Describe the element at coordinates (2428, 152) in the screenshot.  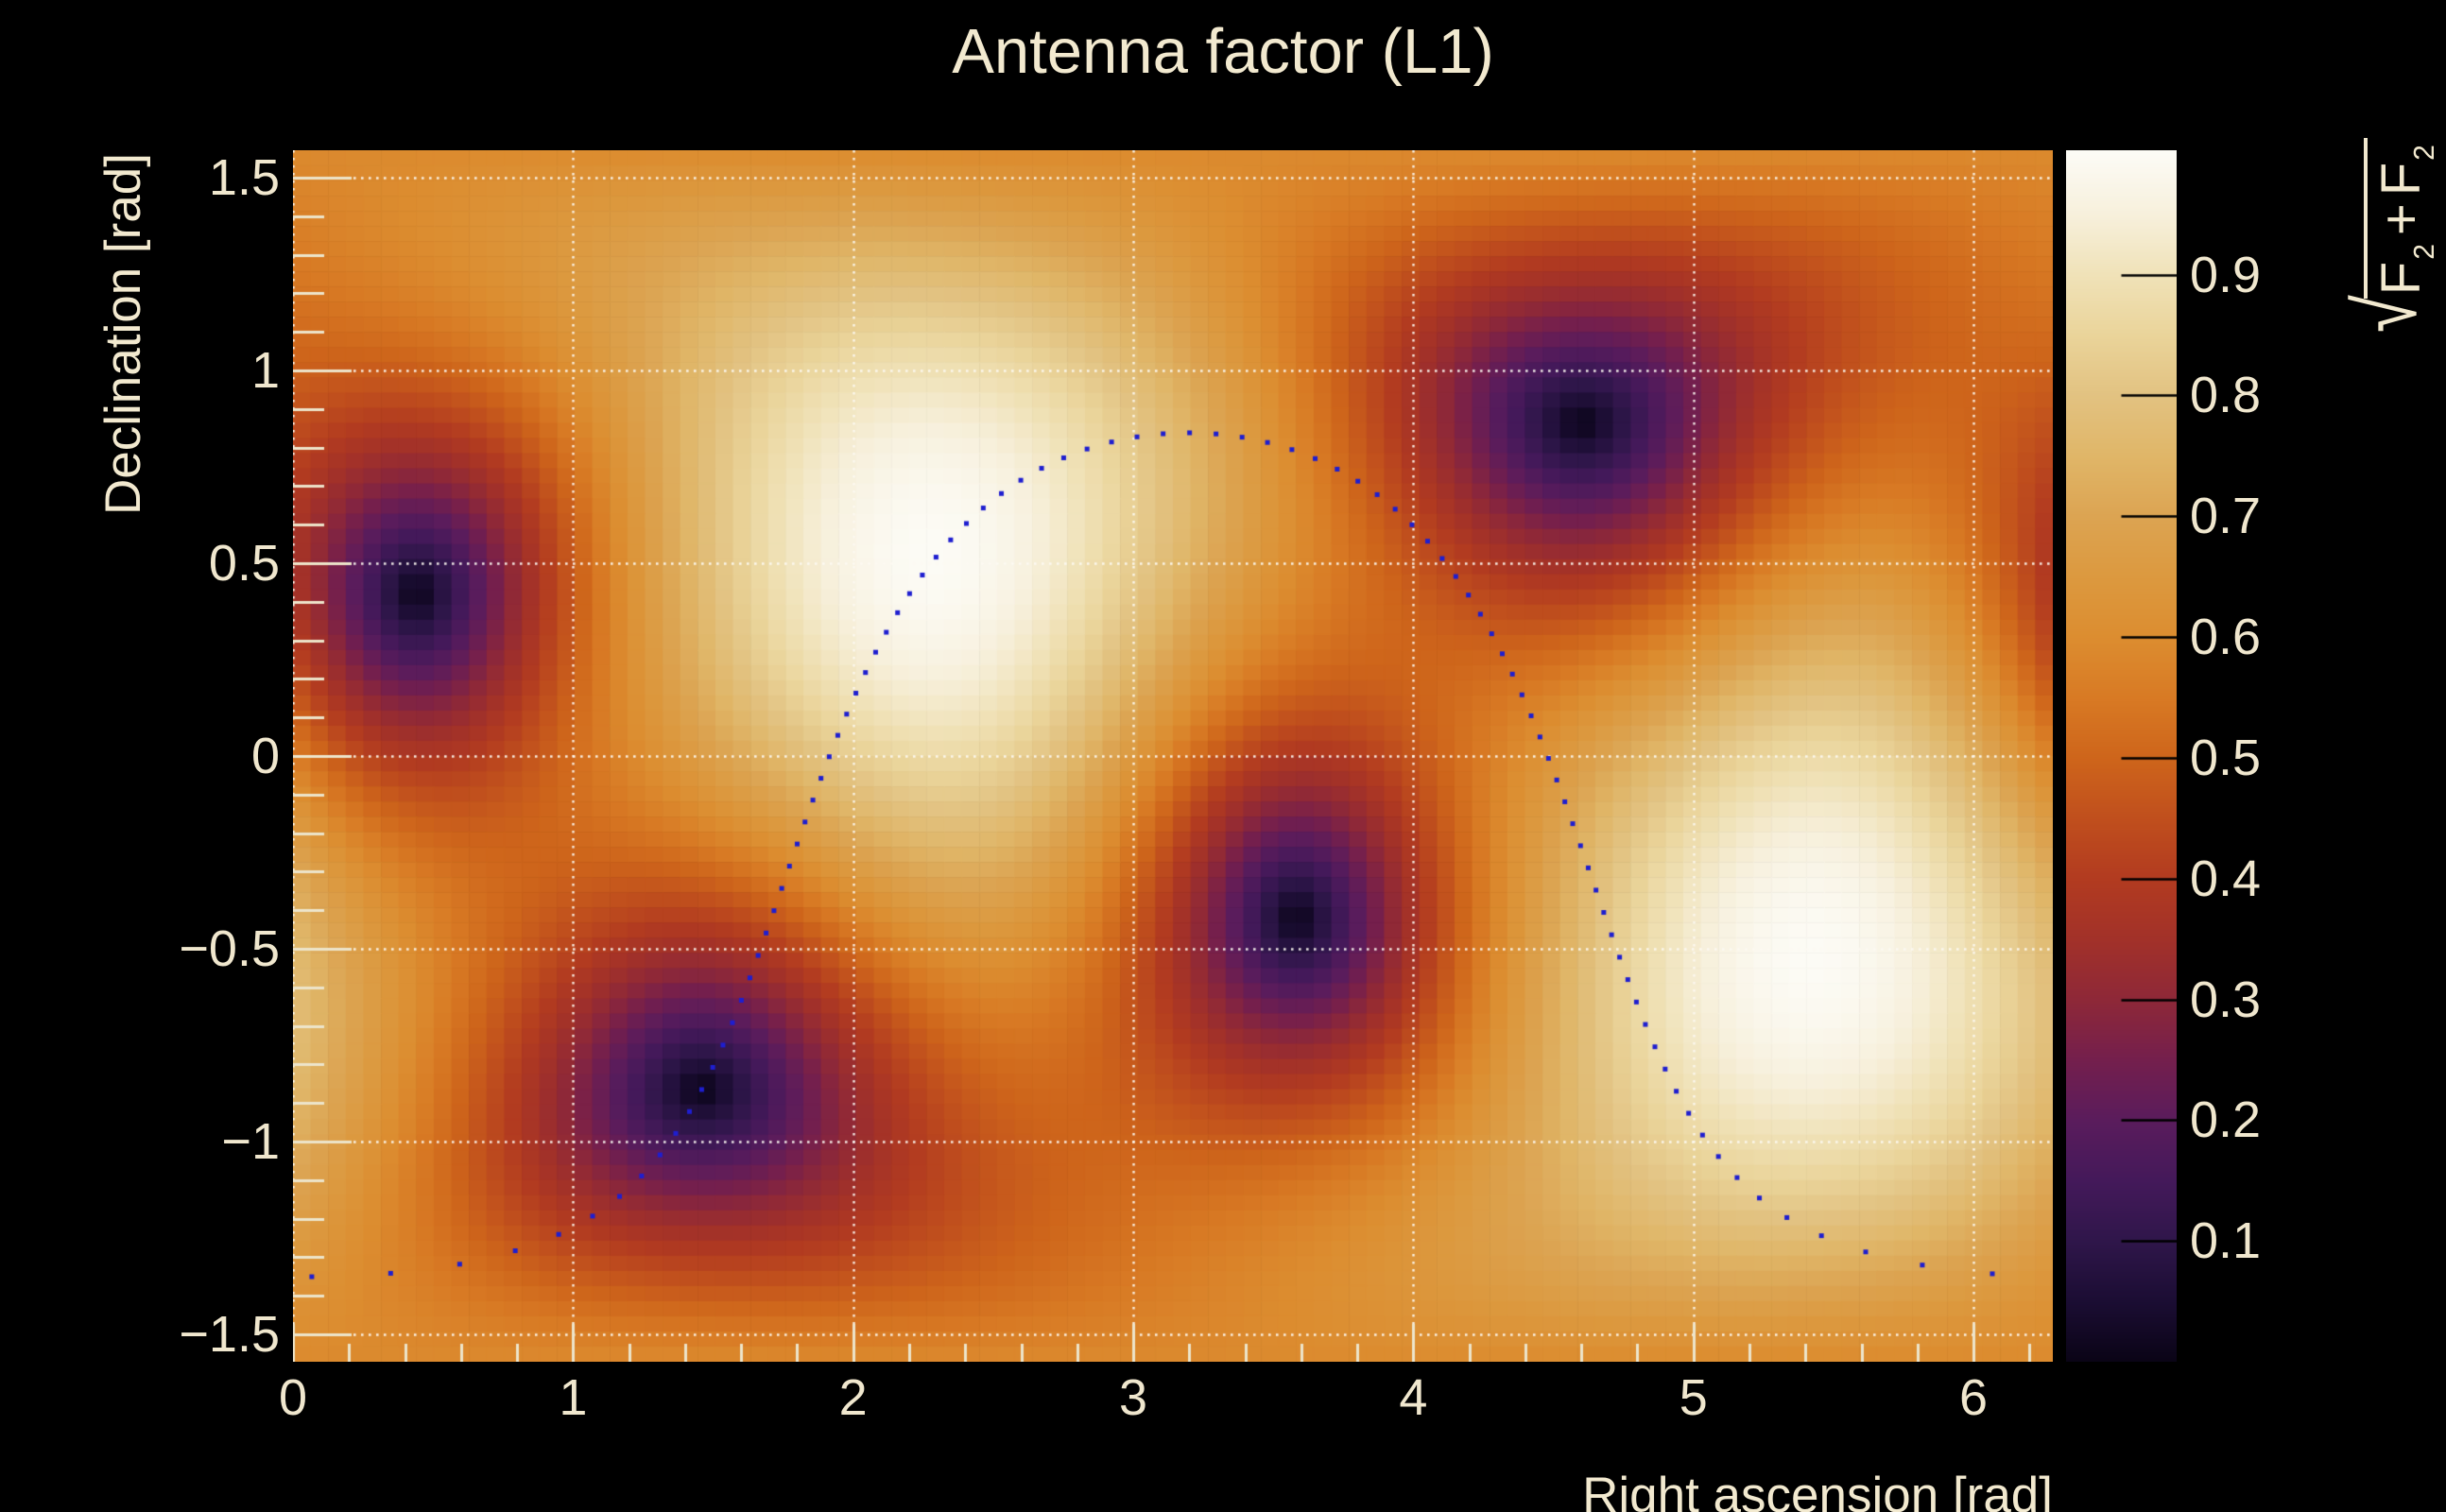
I see `f-cross-scripts: 2×` at that location.